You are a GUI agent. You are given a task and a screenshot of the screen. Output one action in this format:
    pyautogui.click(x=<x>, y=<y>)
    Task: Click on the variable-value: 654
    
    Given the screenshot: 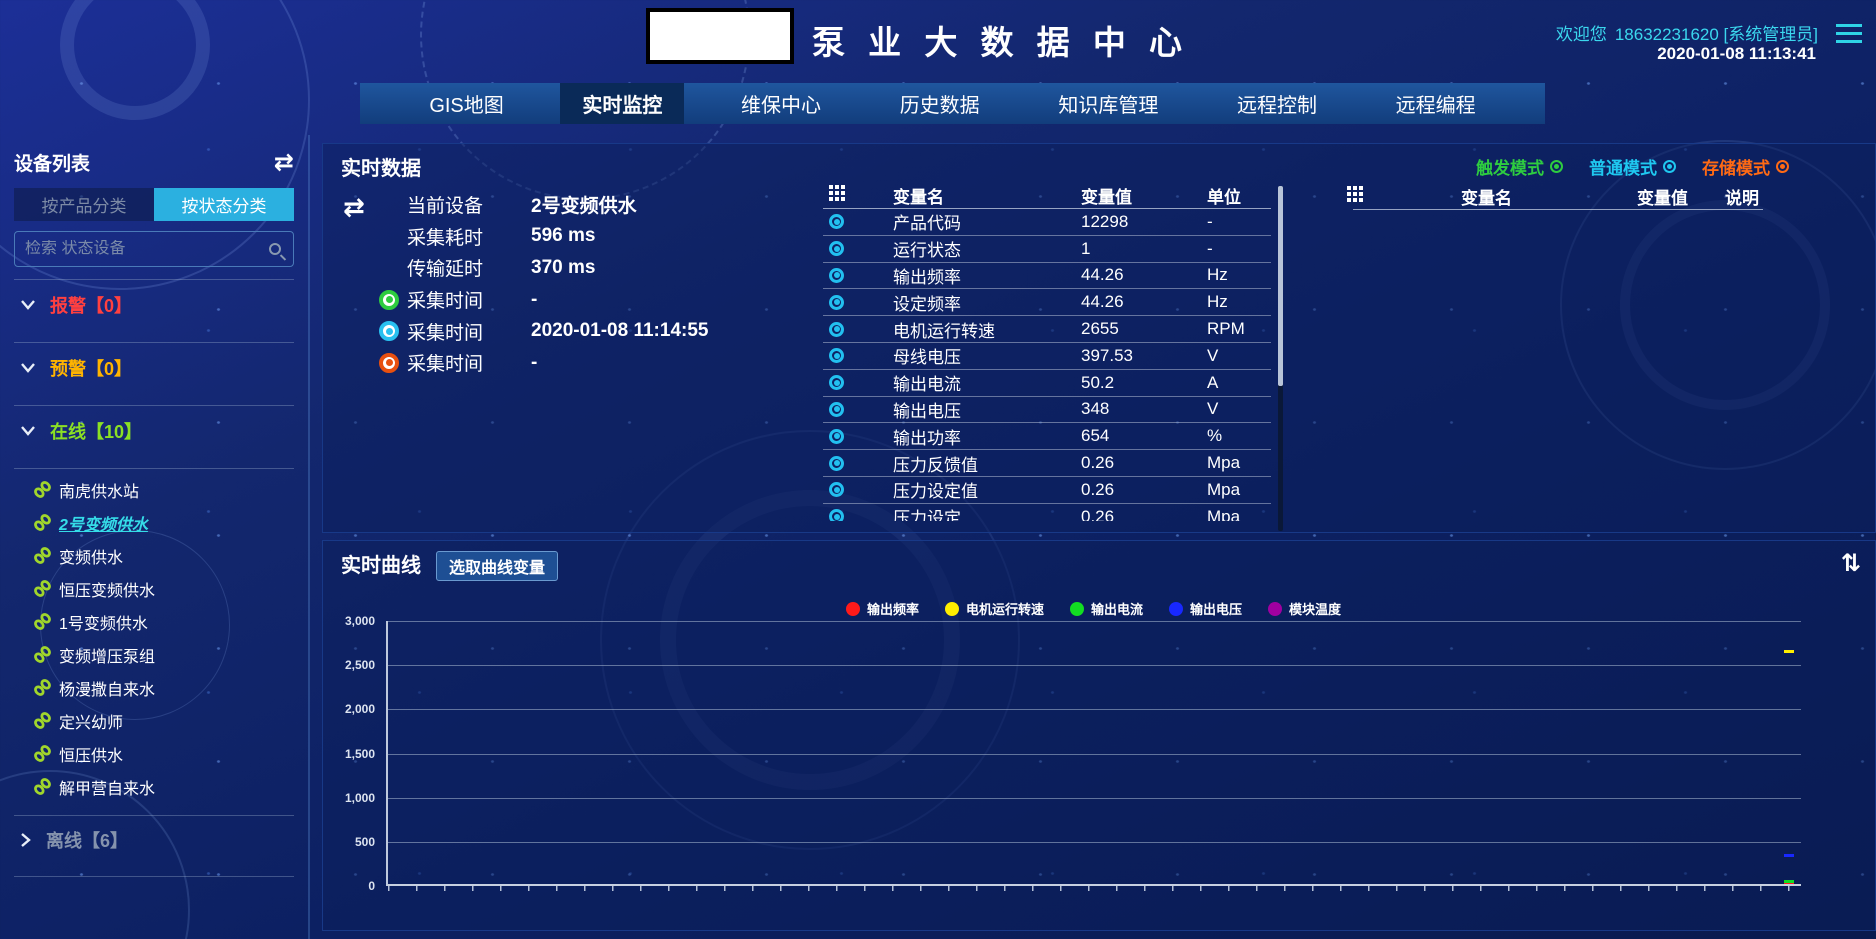 What is the action you would take?
    pyautogui.click(x=1095, y=436)
    